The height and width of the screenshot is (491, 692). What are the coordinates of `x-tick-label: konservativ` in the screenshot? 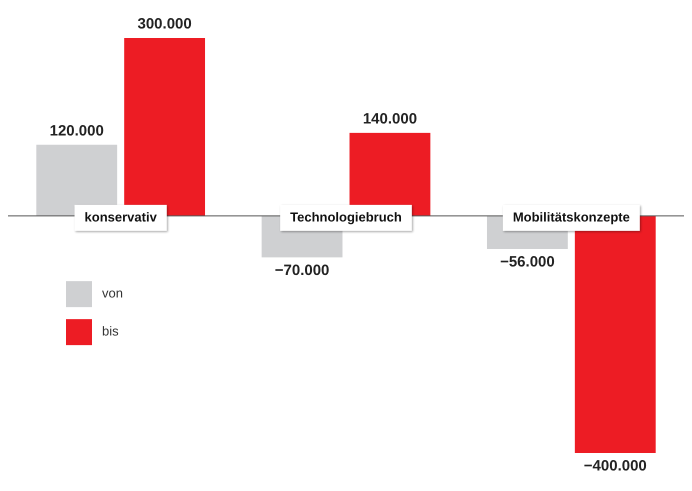 It's located at (121, 216).